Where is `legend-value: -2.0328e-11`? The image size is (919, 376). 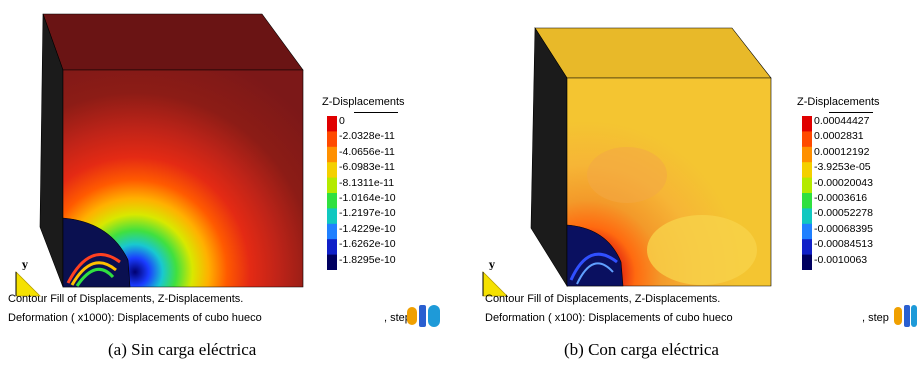 legend-value: -2.0328e-11 is located at coordinates (367, 136).